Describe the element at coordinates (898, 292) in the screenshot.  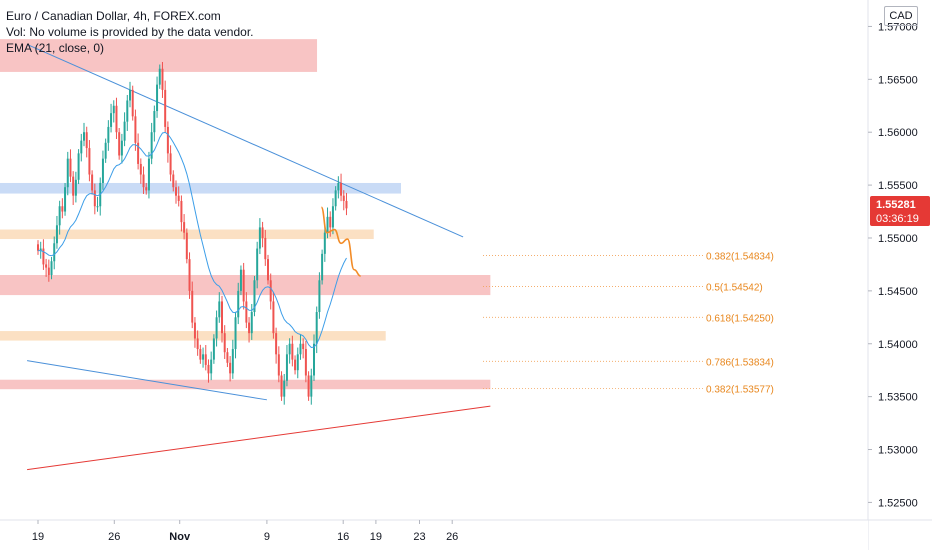
I see `price-tick-label-5: 1.54500` at that location.